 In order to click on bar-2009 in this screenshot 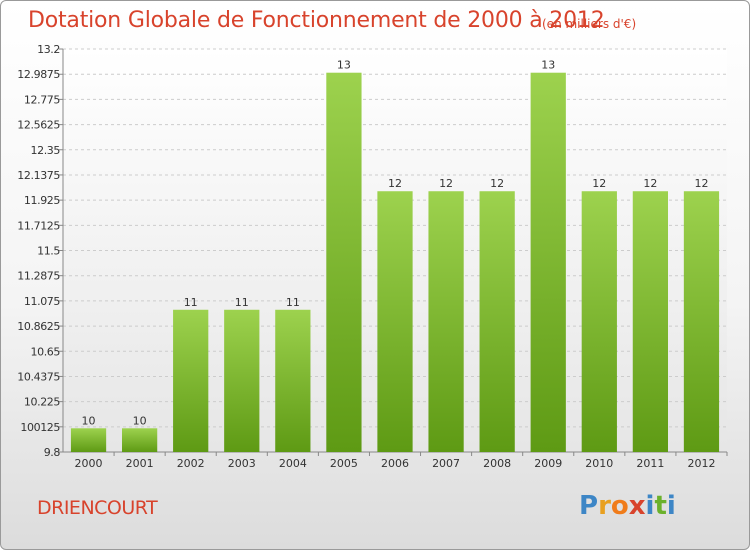, I will do `click(548, 262)`.